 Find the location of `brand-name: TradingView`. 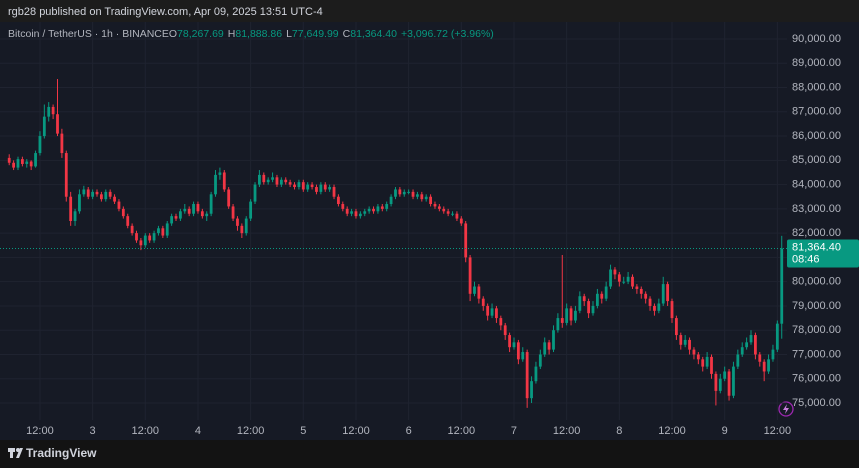

brand-name: TradingView is located at coordinates (61, 453).